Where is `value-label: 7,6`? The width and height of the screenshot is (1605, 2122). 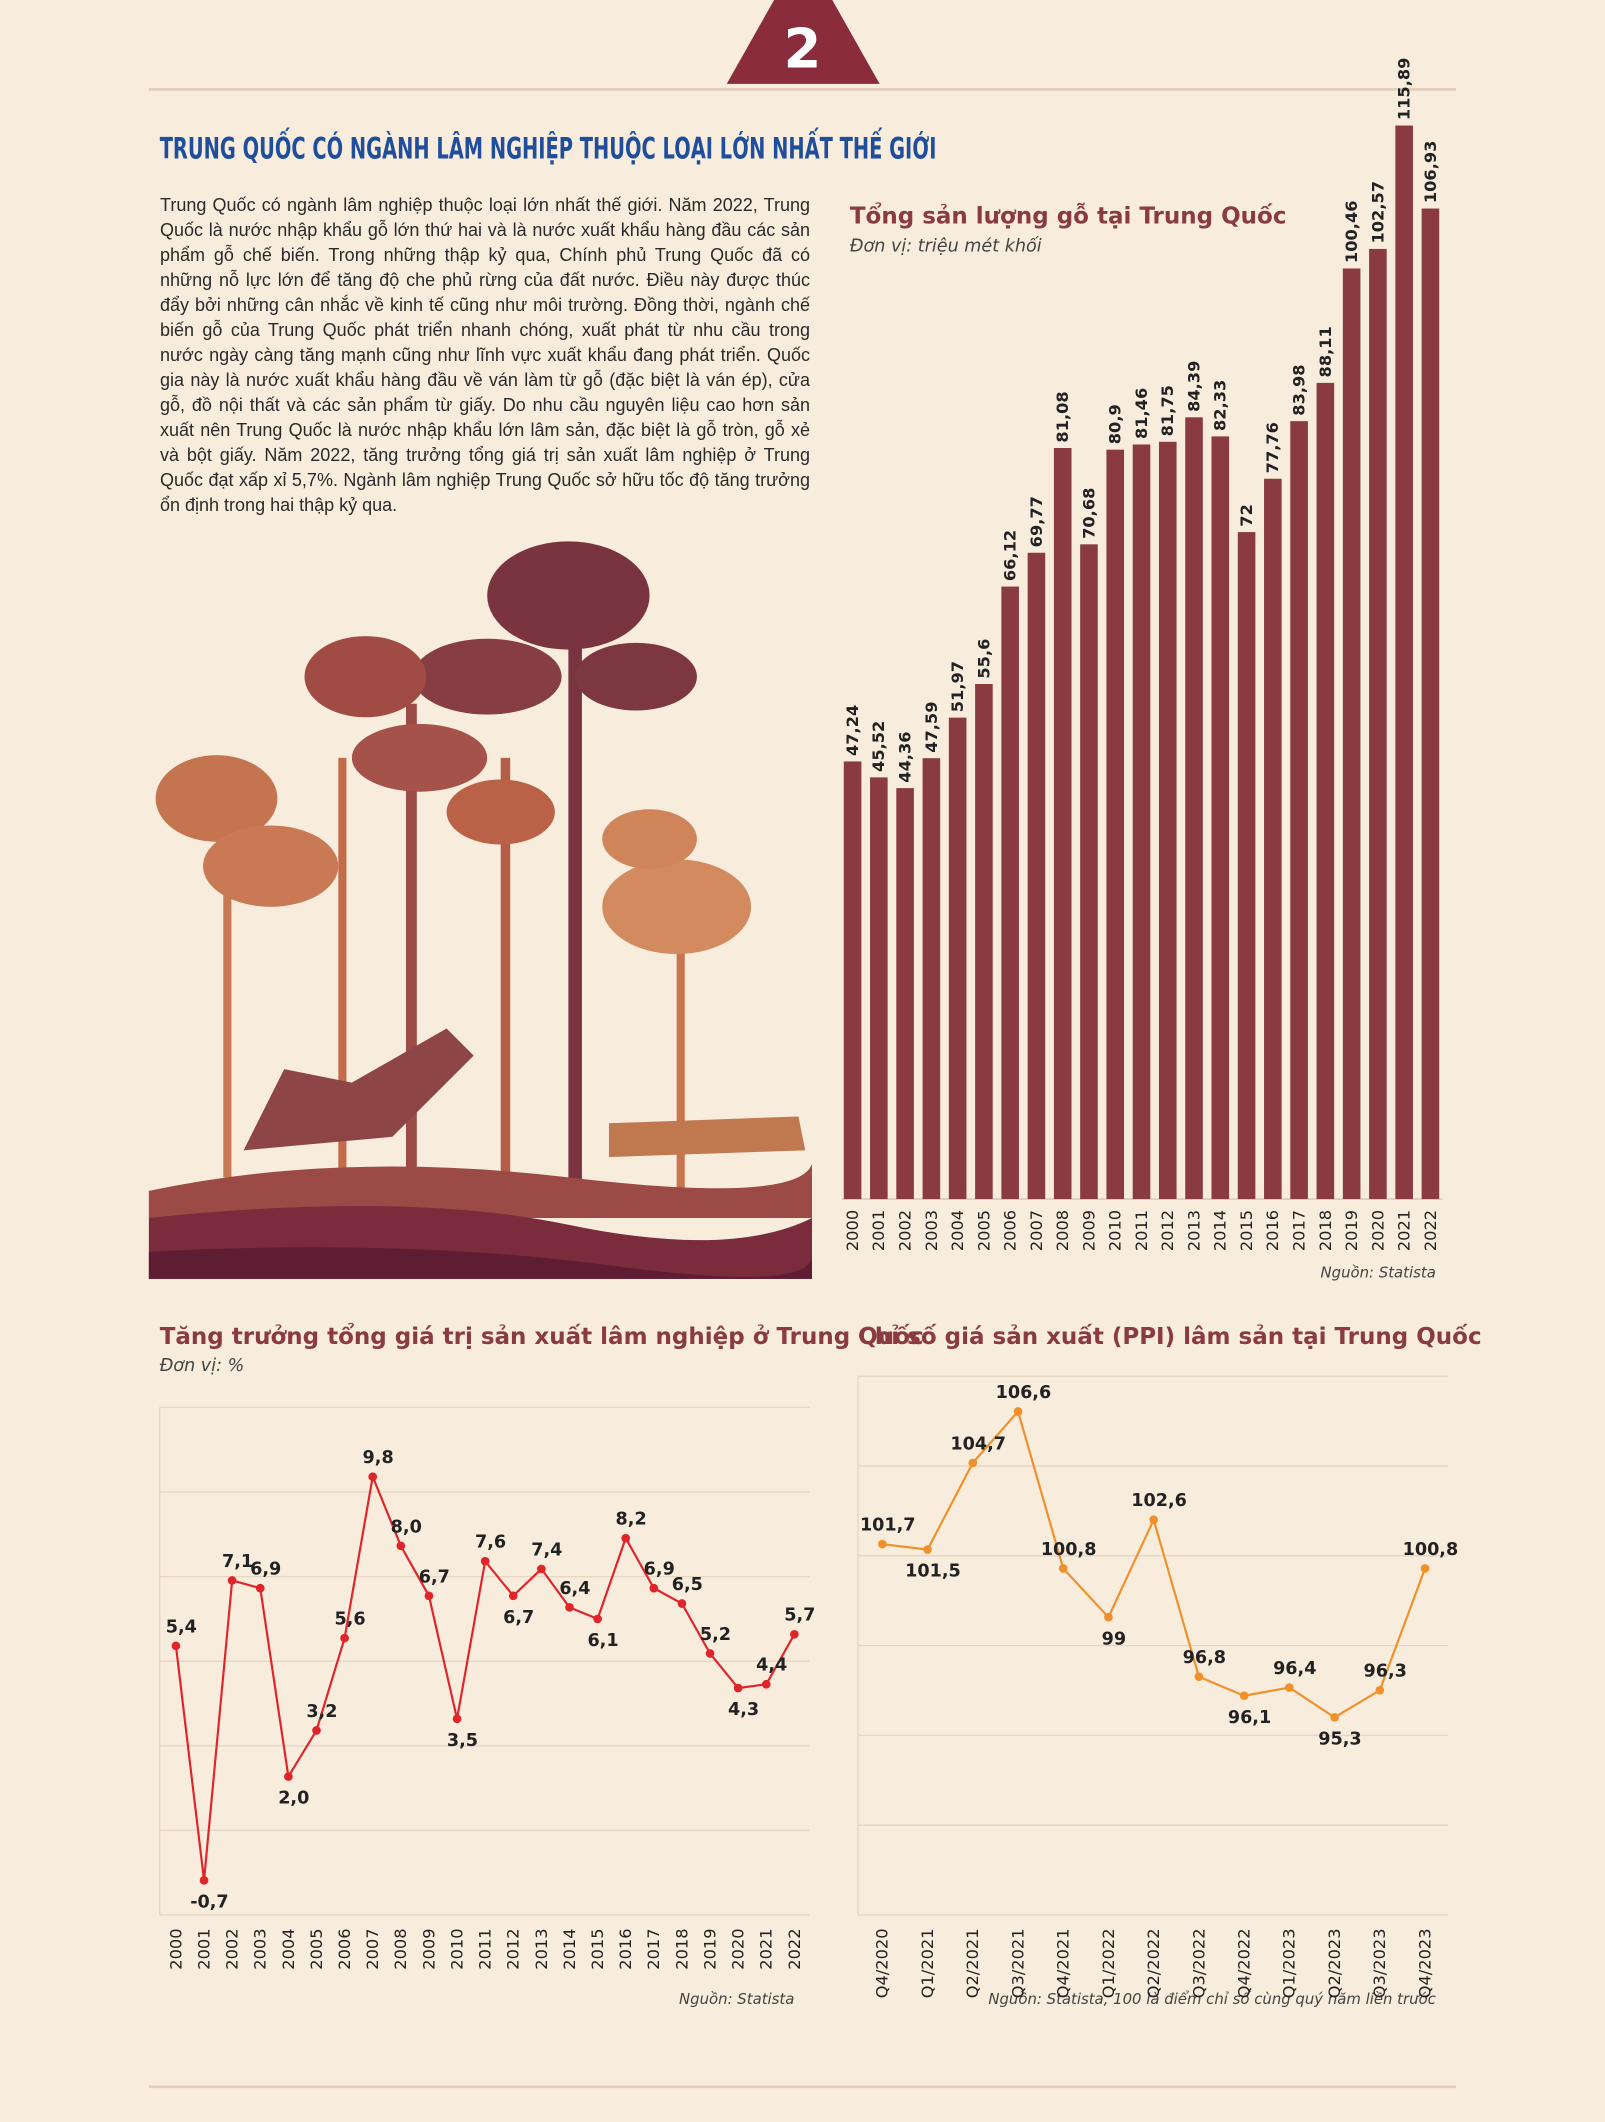 value-label: 7,6 is located at coordinates (490, 1543).